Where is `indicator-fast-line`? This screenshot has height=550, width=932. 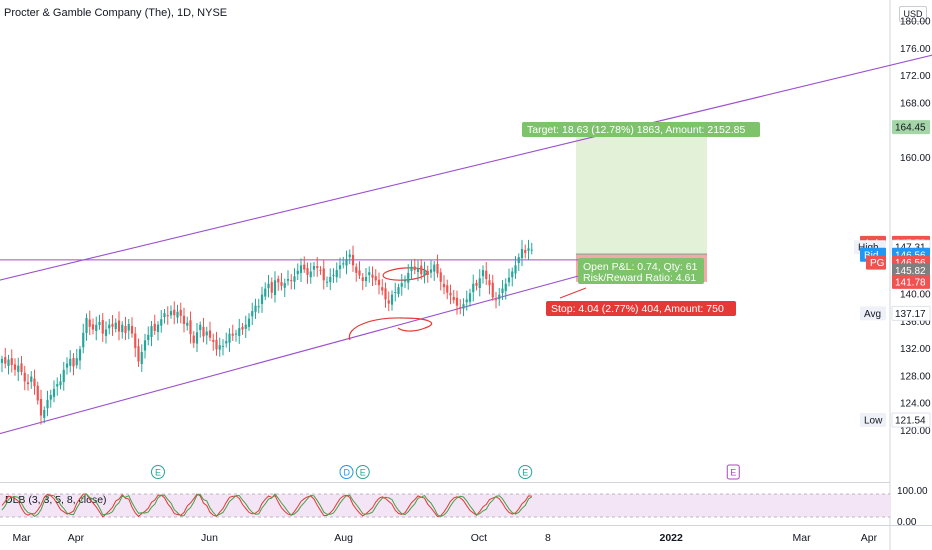 indicator-fast-line is located at coordinates (266, 505).